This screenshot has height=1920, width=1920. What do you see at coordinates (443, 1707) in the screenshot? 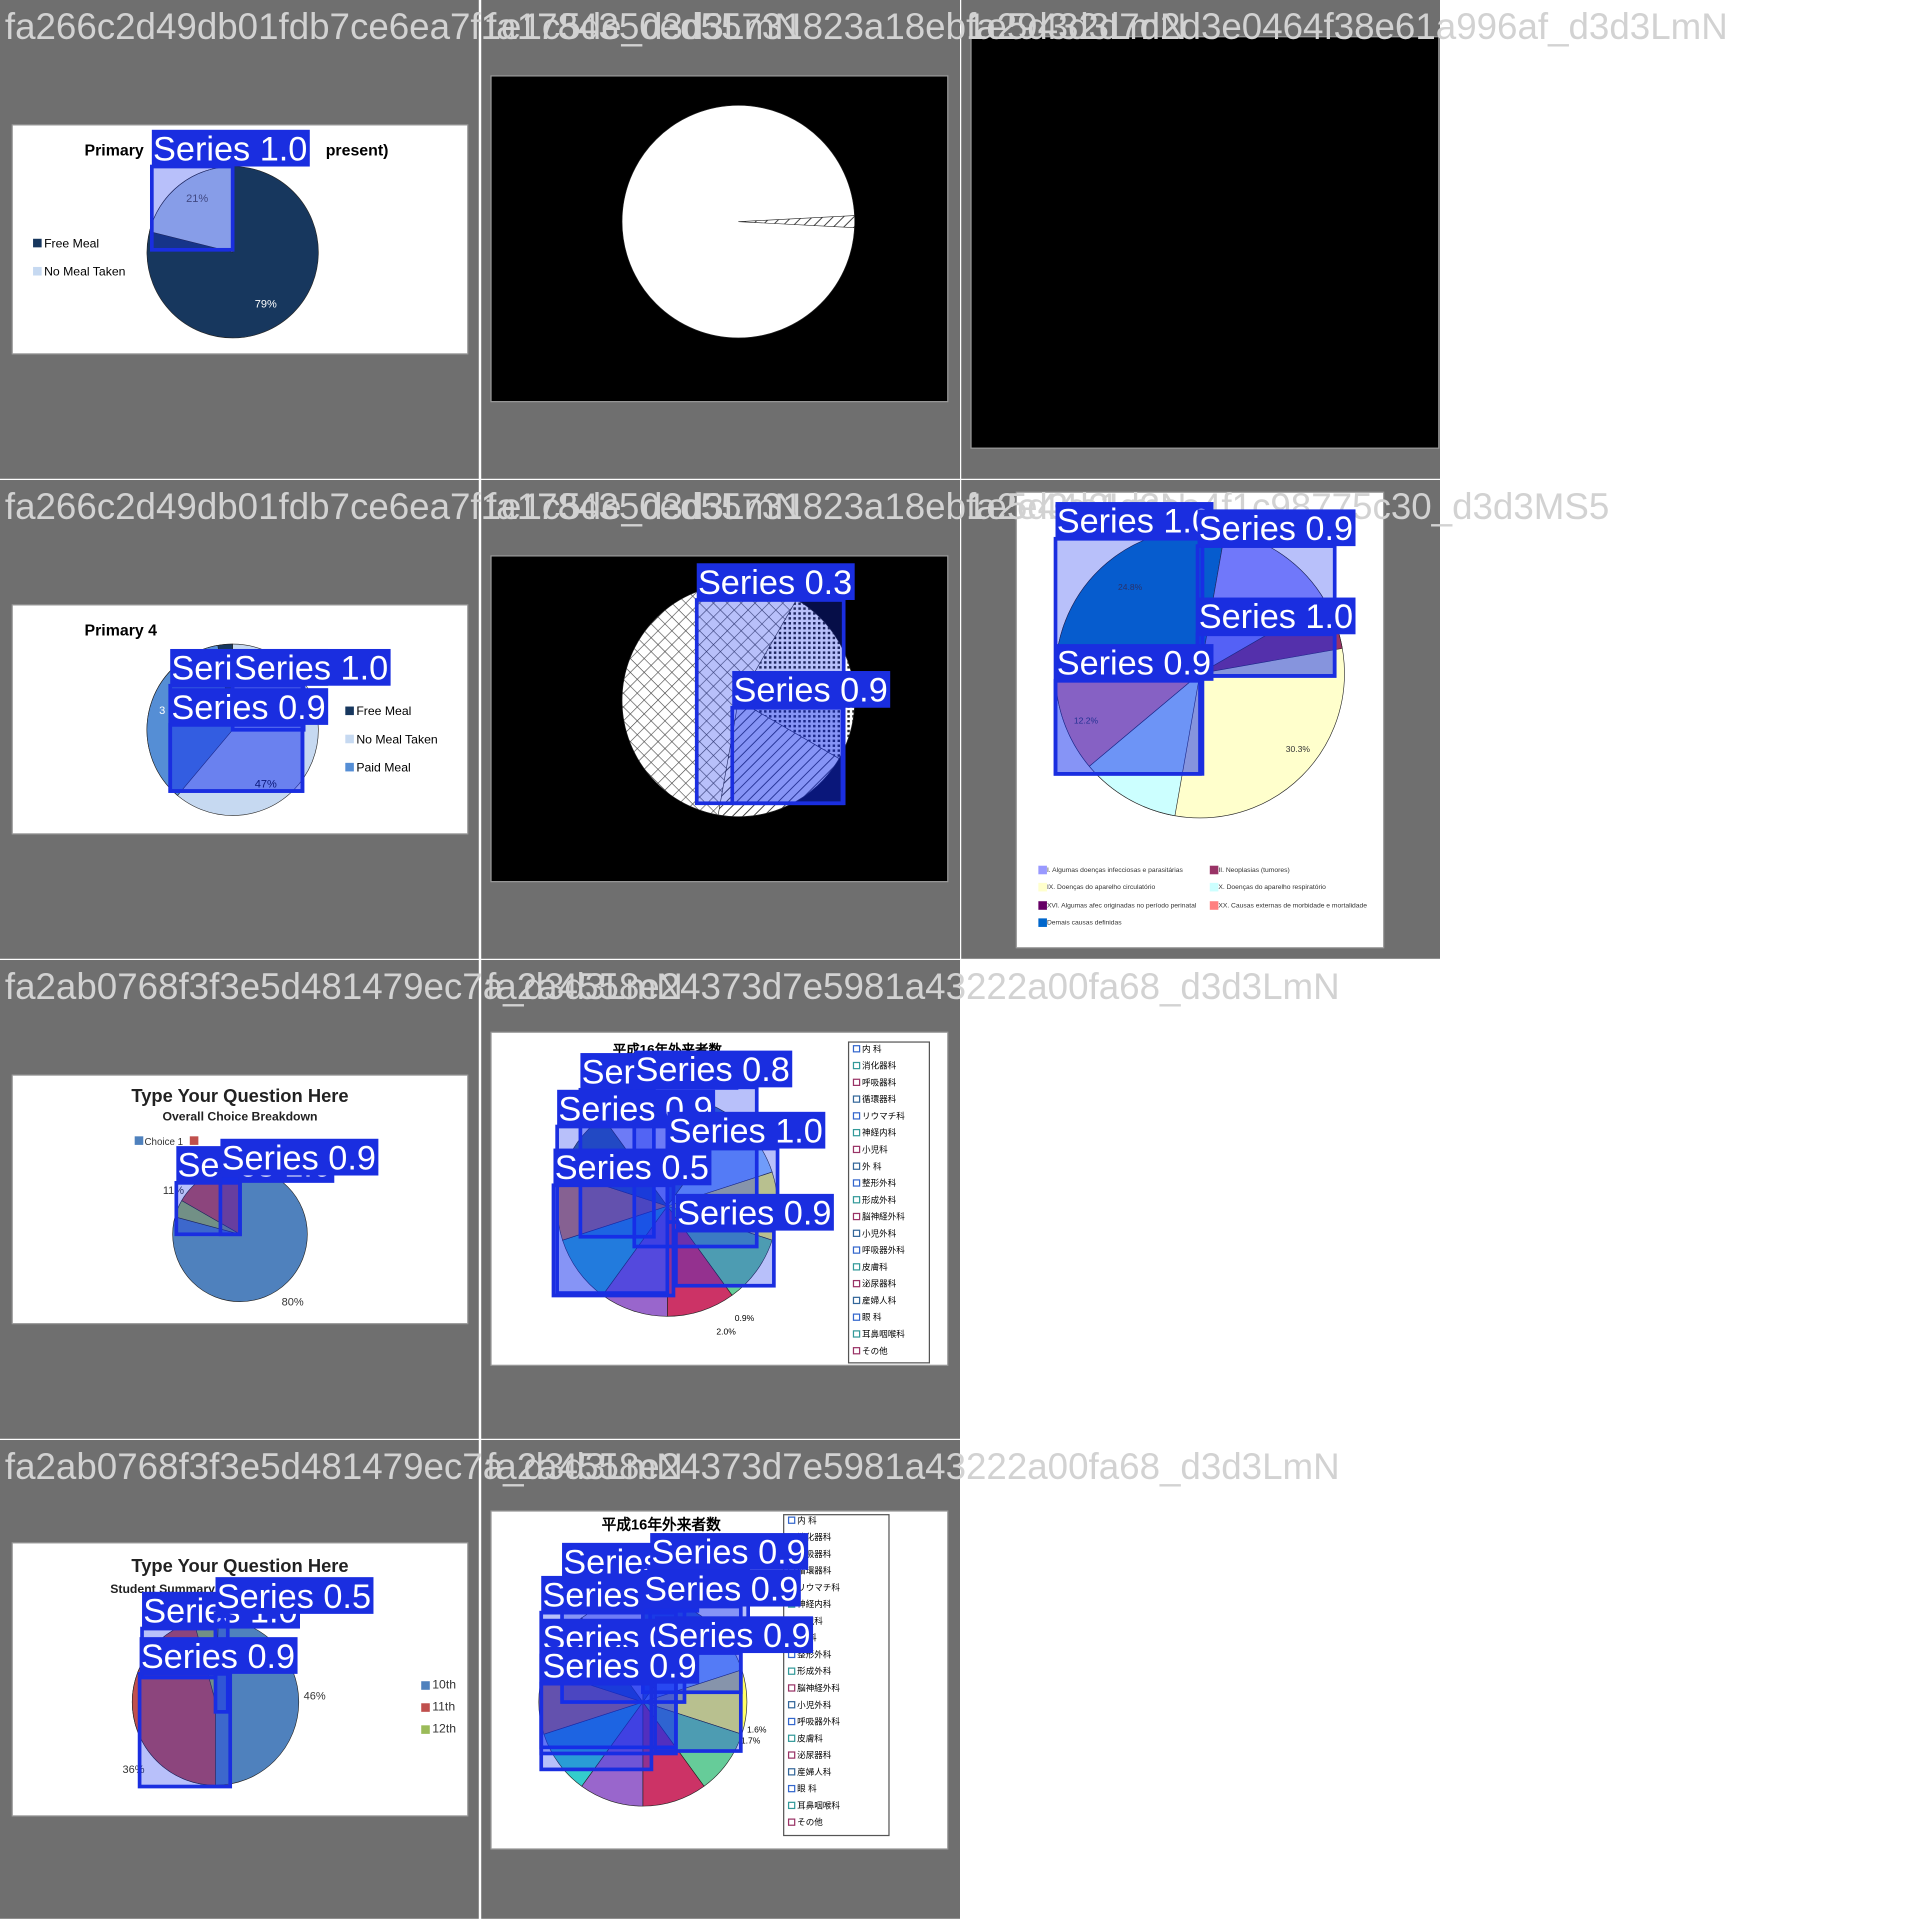
I see `chart-text: 11th` at bounding box center [443, 1707].